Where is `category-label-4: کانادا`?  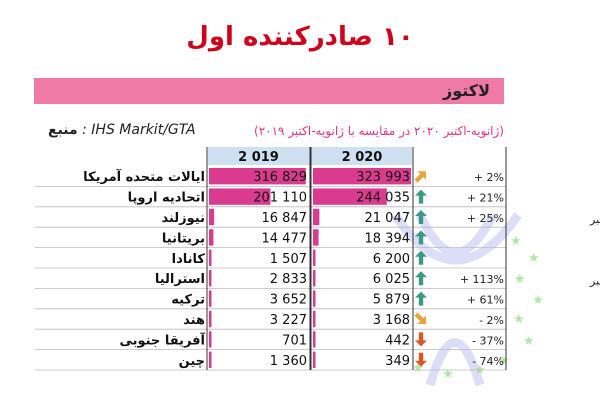 category-label-4: کانادا is located at coordinates (189, 259).